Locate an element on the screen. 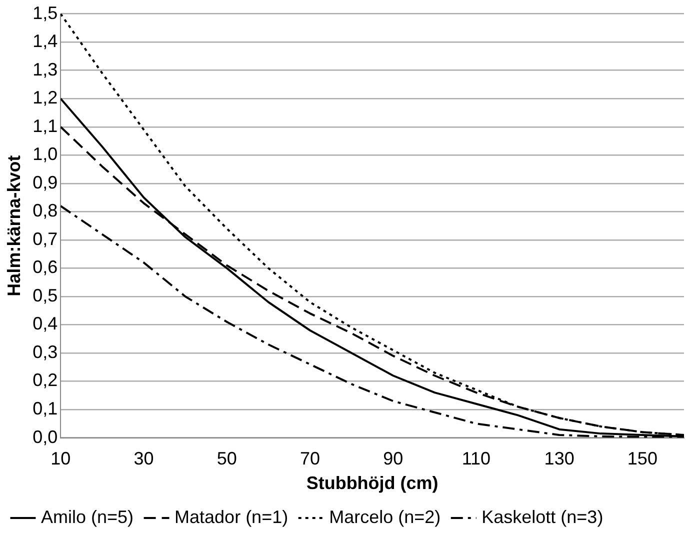  x-tick-label: 150 is located at coordinates (642, 458).